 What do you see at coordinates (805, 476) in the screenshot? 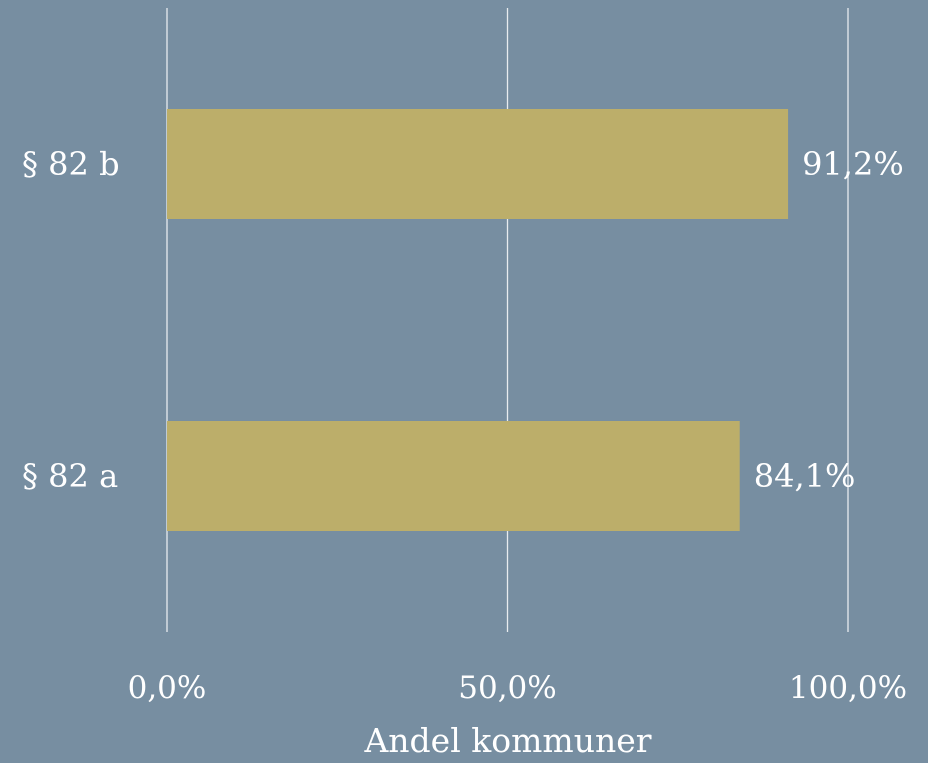
I see `data-label: 84,1%` at bounding box center [805, 476].